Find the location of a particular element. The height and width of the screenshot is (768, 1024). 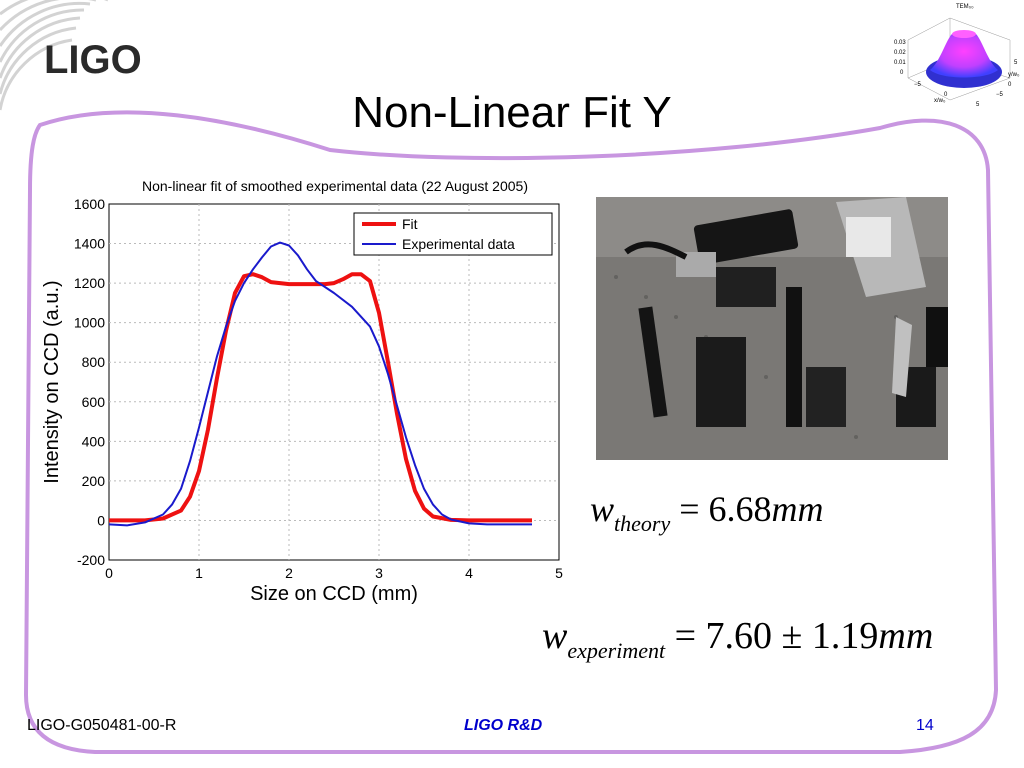

equation-theory: wtheory = 6.68mm is located at coordinates (707, 512).